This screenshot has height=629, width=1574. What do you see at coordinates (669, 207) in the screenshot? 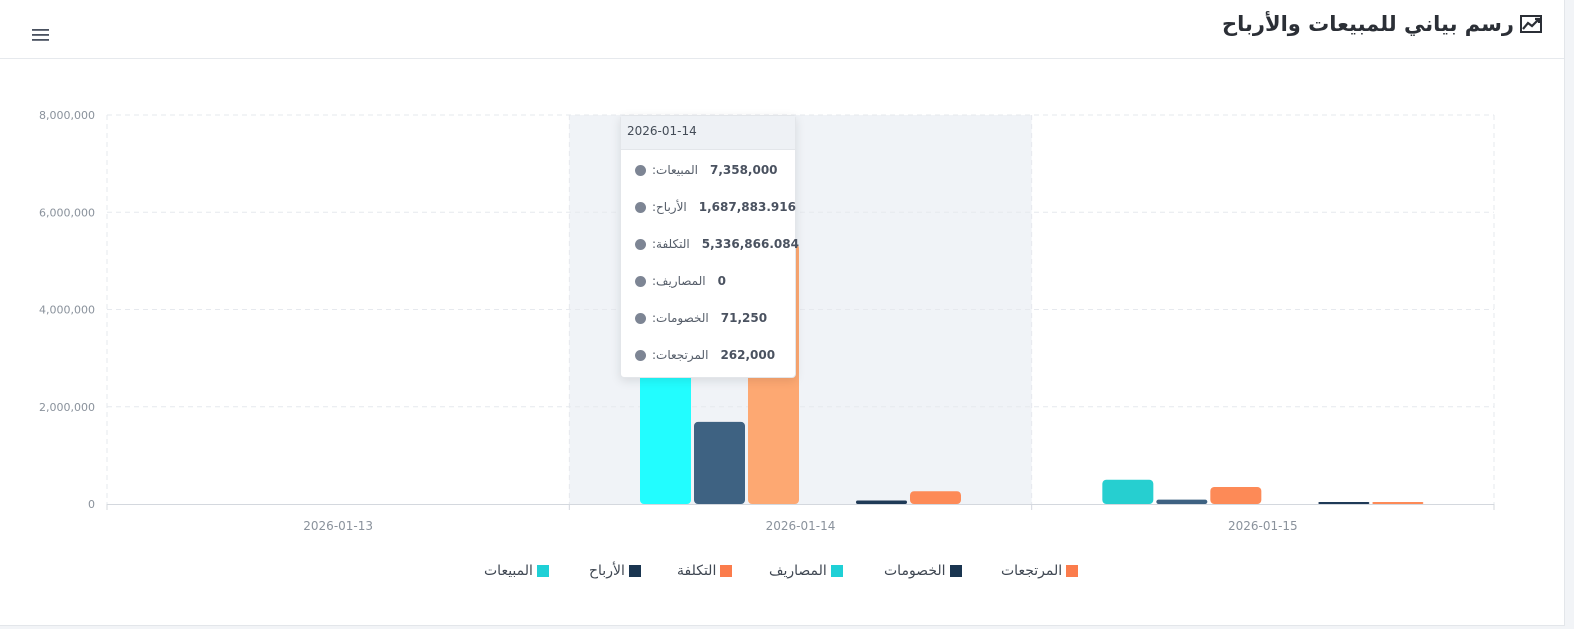
I see `tooltip-series-name: :الأرباح` at bounding box center [669, 207].